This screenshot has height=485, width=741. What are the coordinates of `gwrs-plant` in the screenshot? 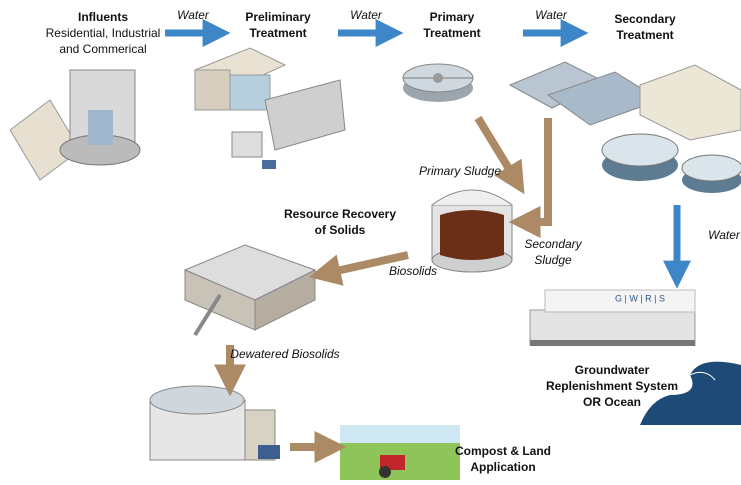 It's located at (612, 317).